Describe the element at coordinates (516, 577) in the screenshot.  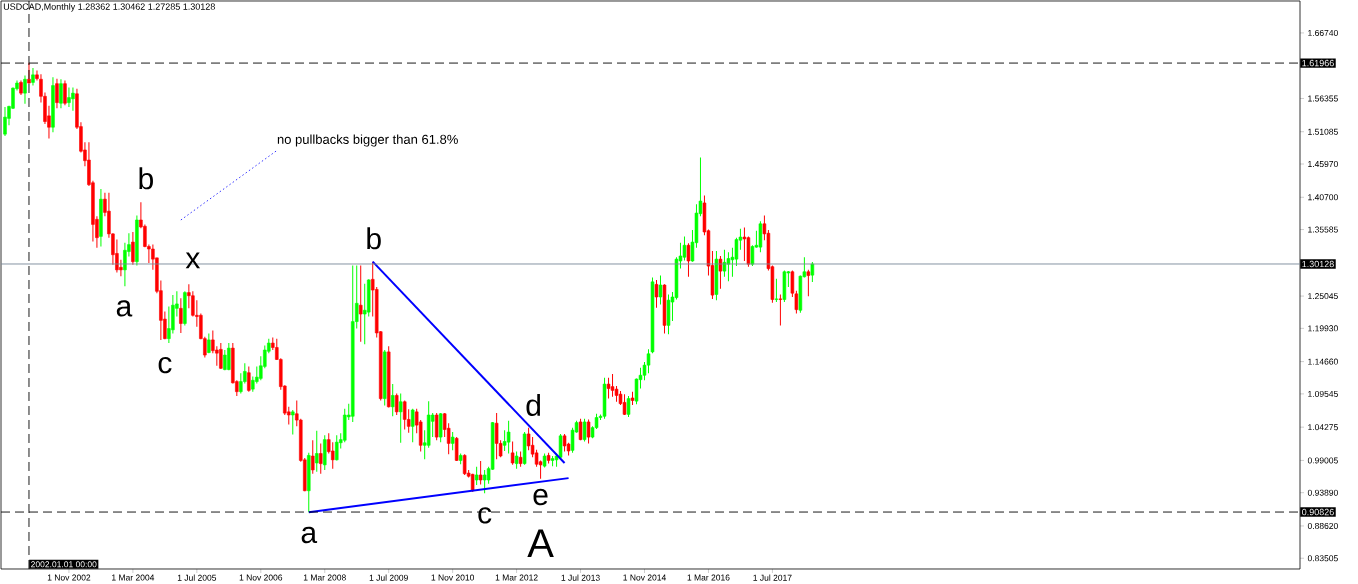
I see `x-tick-label: 1 Mar 2012` at that location.